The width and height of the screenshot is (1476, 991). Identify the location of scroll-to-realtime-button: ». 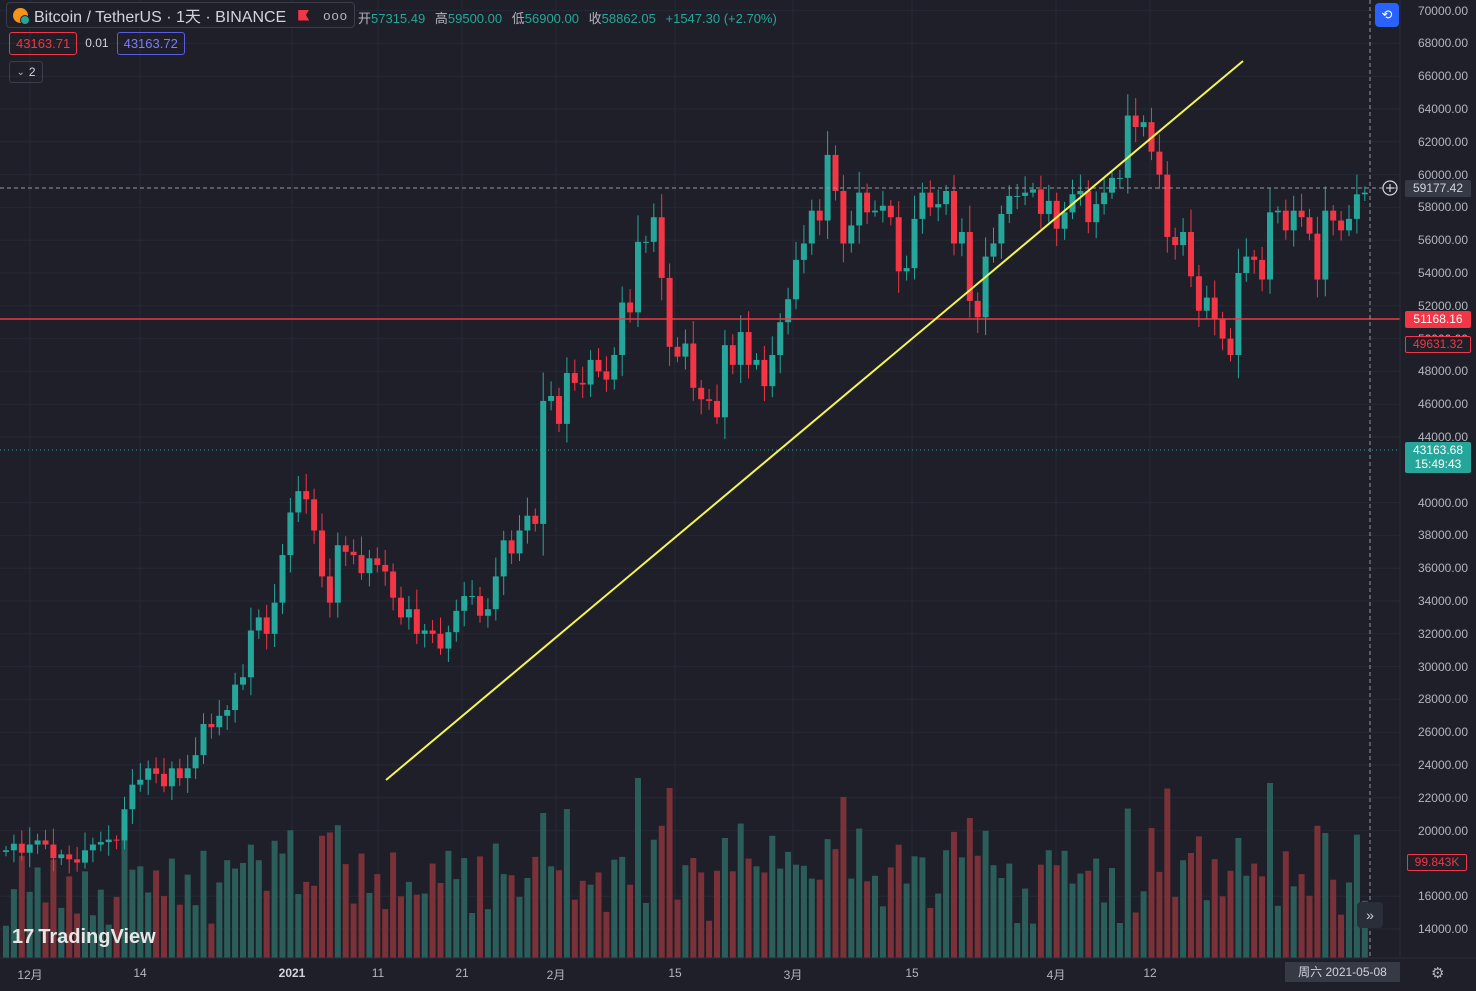
(1370, 915).